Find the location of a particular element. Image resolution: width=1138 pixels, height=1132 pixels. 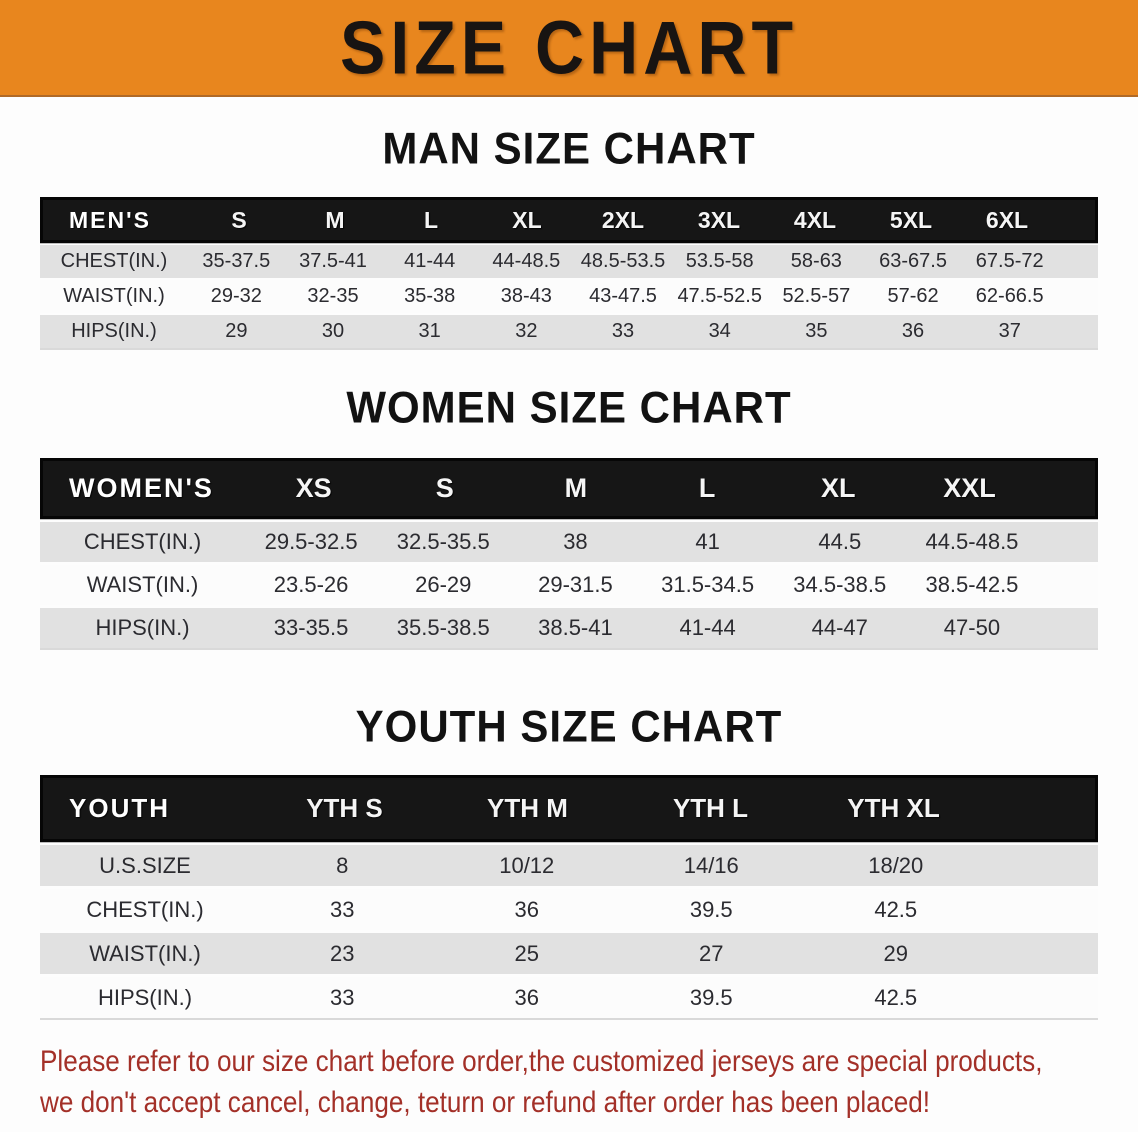

size-value: 10/12 is located at coordinates (527, 865).